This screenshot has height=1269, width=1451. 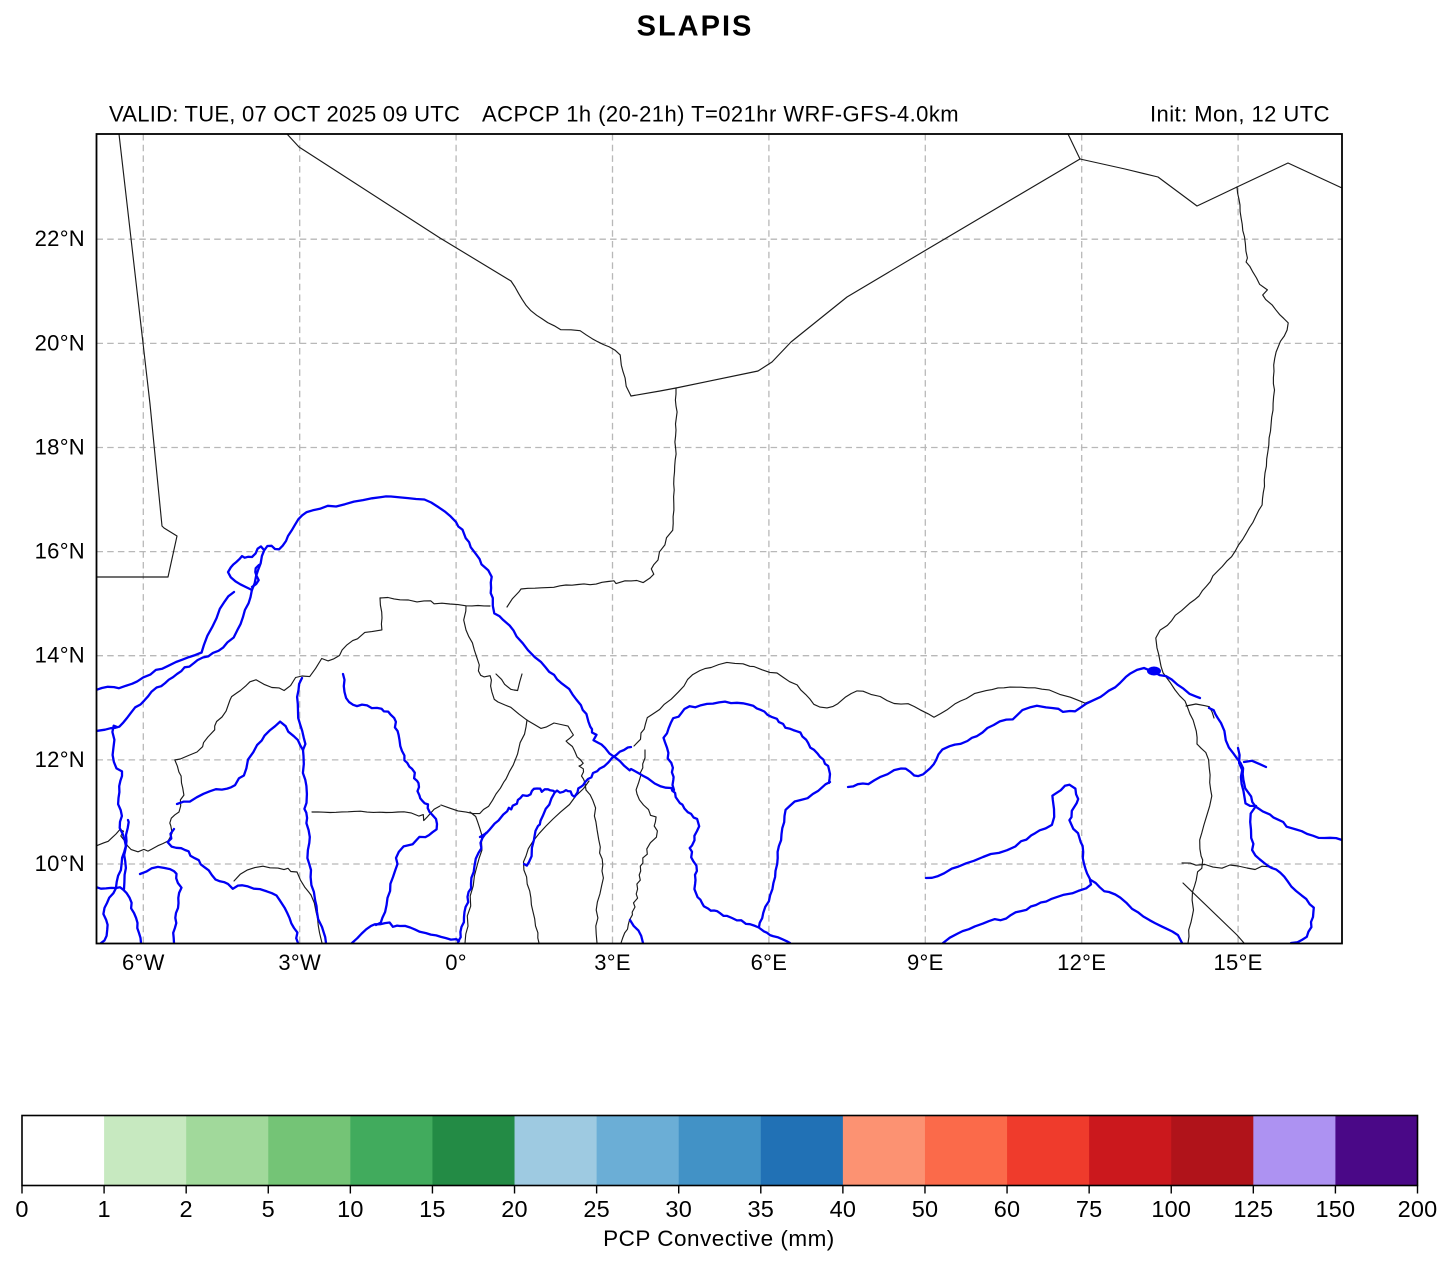 What do you see at coordinates (186, 1209) in the screenshot?
I see `svg-text: 2` at bounding box center [186, 1209].